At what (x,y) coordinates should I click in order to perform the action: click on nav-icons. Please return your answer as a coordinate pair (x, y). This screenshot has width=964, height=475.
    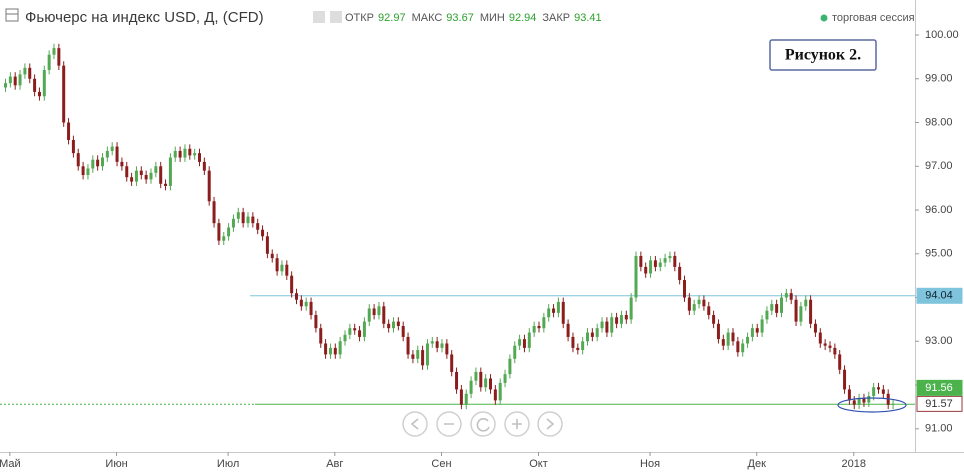
    Looking at the image, I should click on (482, 425).